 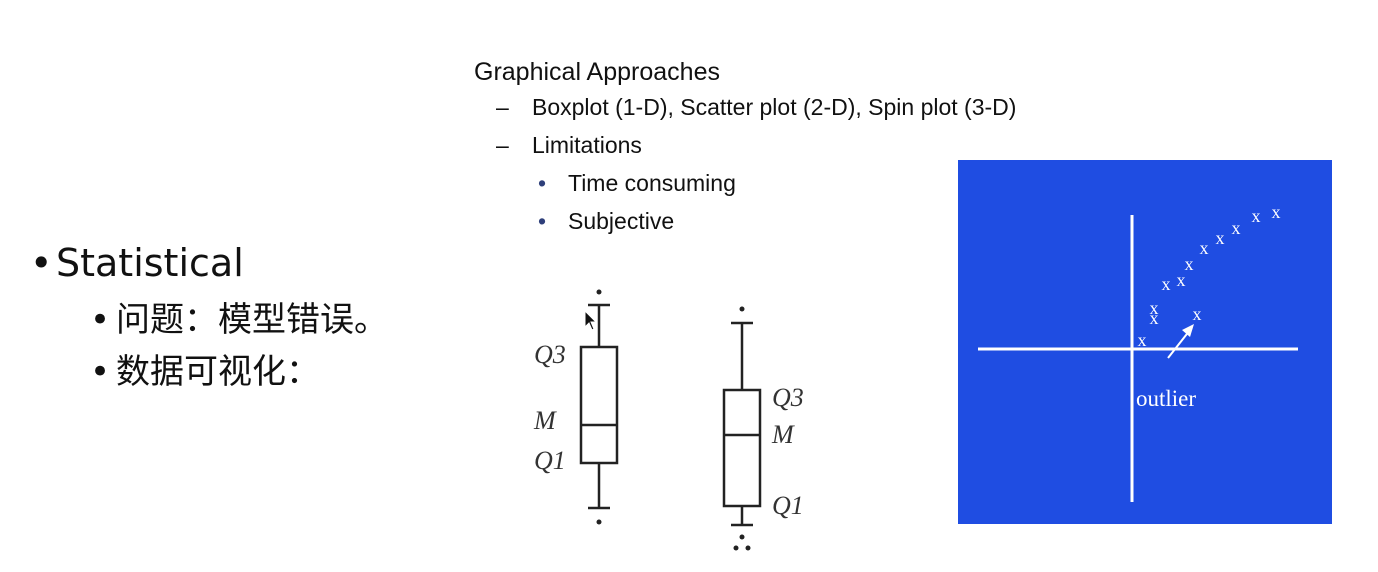 I want to click on dot-item-2: • Subjective, so click(x=777, y=221).